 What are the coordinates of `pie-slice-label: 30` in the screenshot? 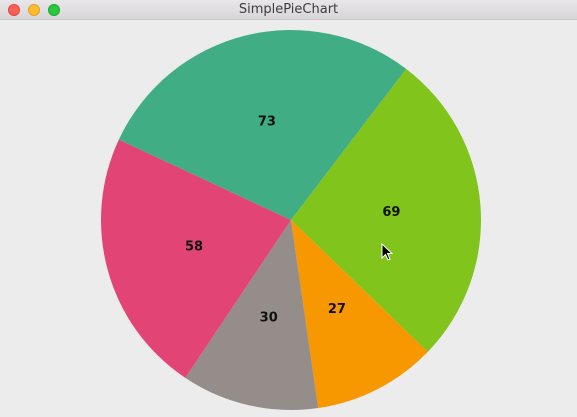 It's located at (269, 318).